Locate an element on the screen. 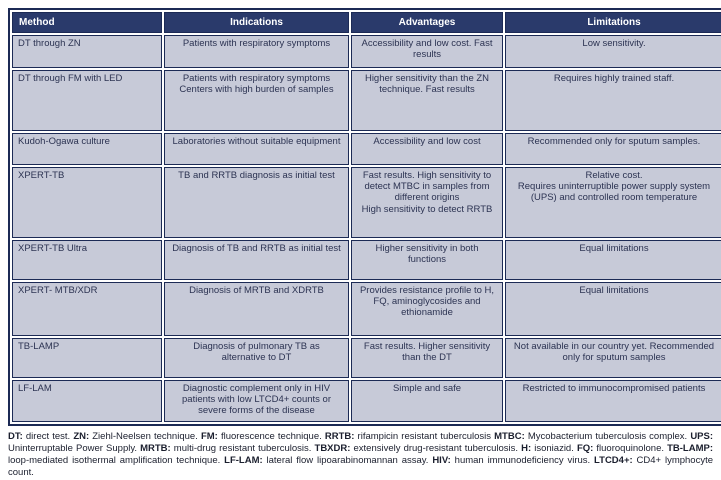 The image size is (721, 480). cell-indications: Diagnosis of MRTB and XDRTB is located at coordinates (256, 309).